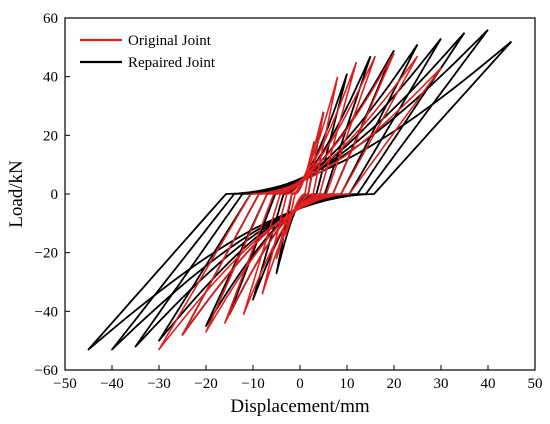  Describe the element at coordinates (50, 19) in the screenshot. I see `y-tick-label: 60` at that location.